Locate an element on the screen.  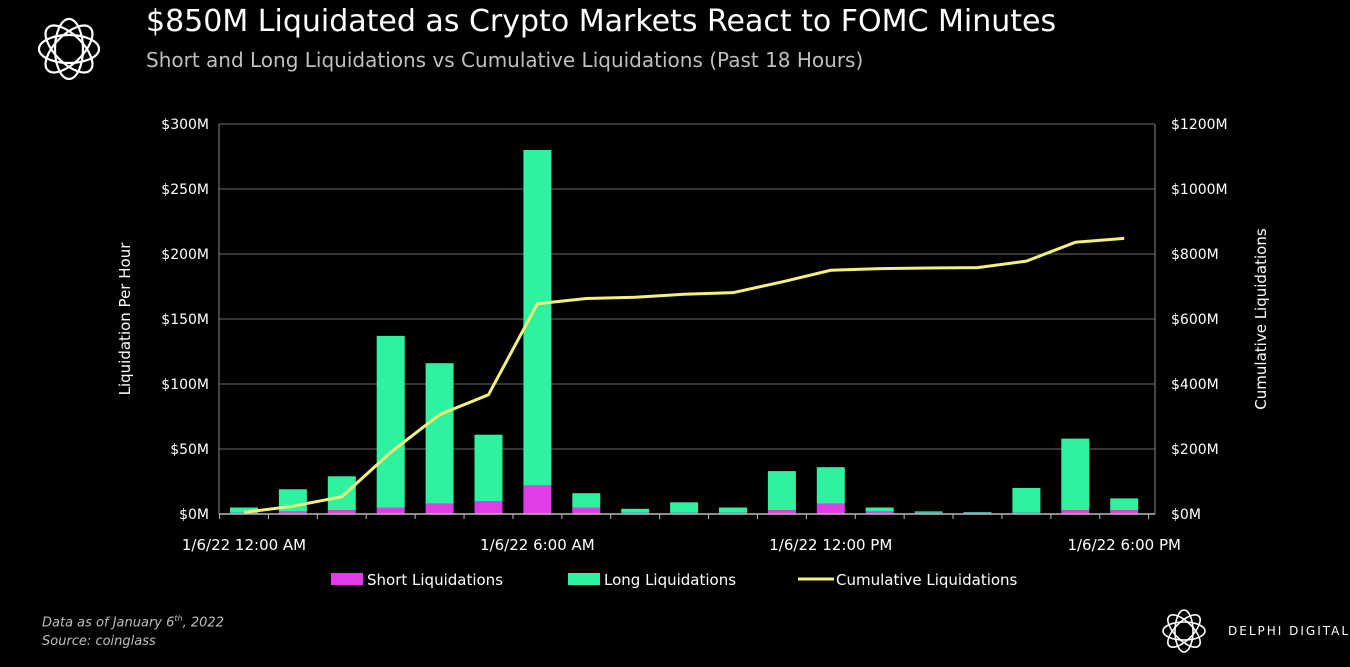
legend-short-label: Short Liquidations is located at coordinates (435, 580).